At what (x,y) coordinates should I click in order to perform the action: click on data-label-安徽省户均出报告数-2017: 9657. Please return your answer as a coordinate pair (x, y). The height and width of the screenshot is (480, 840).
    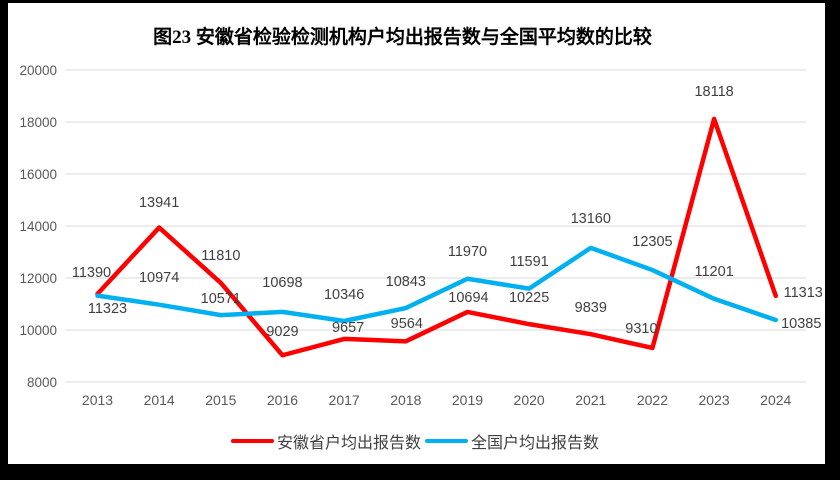
    Looking at the image, I should click on (348, 328).